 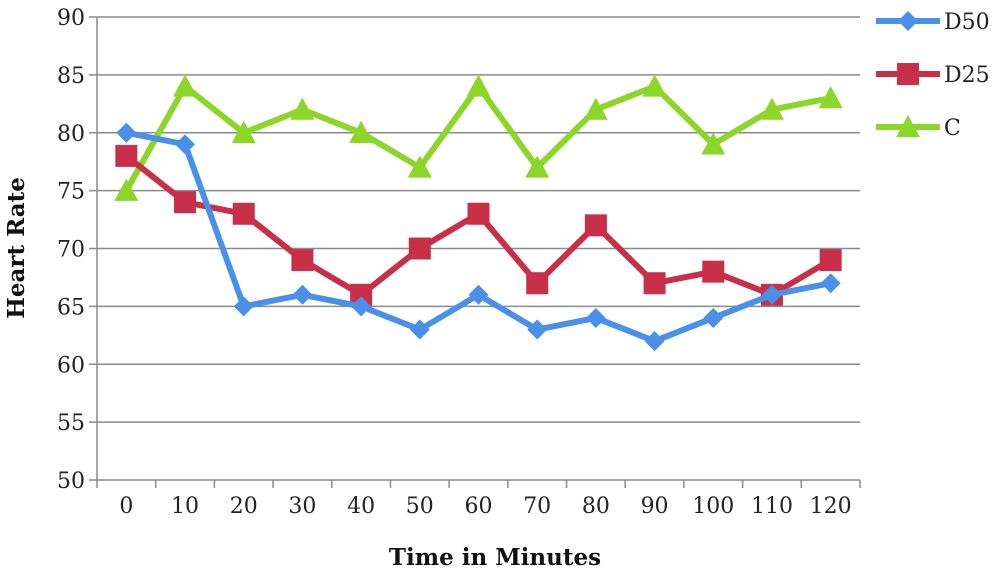 I want to click on x-tick-label: 90, so click(x=655, y=506).